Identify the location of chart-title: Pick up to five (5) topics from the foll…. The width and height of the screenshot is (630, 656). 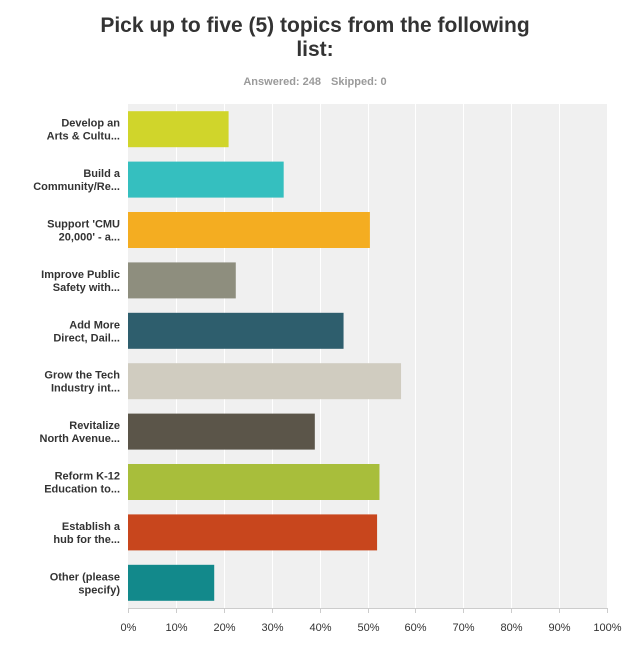
(315, 38).